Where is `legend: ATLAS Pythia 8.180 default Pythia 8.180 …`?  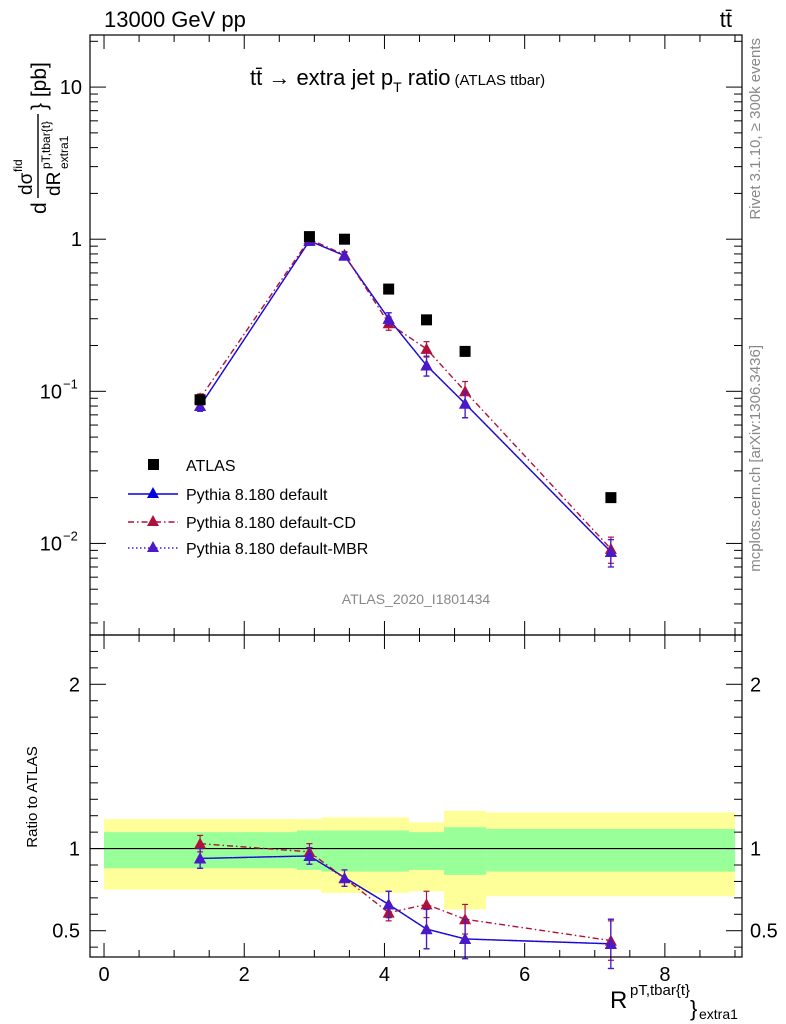
legend: ATLAS Pythia 8.180 default Pythia 8.180 … is located at coordinates (248, 508).